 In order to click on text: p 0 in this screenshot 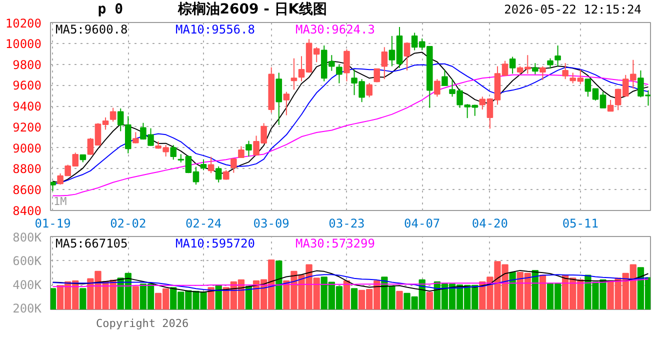, I will do `click(111, 10)`.